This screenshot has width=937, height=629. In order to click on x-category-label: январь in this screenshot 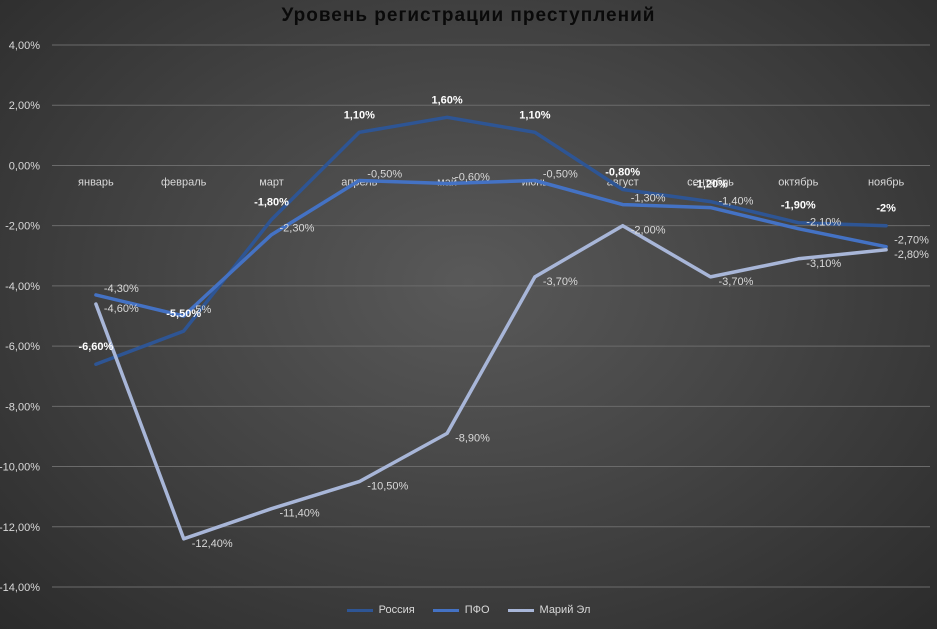, I will do `click(96, 182)`.